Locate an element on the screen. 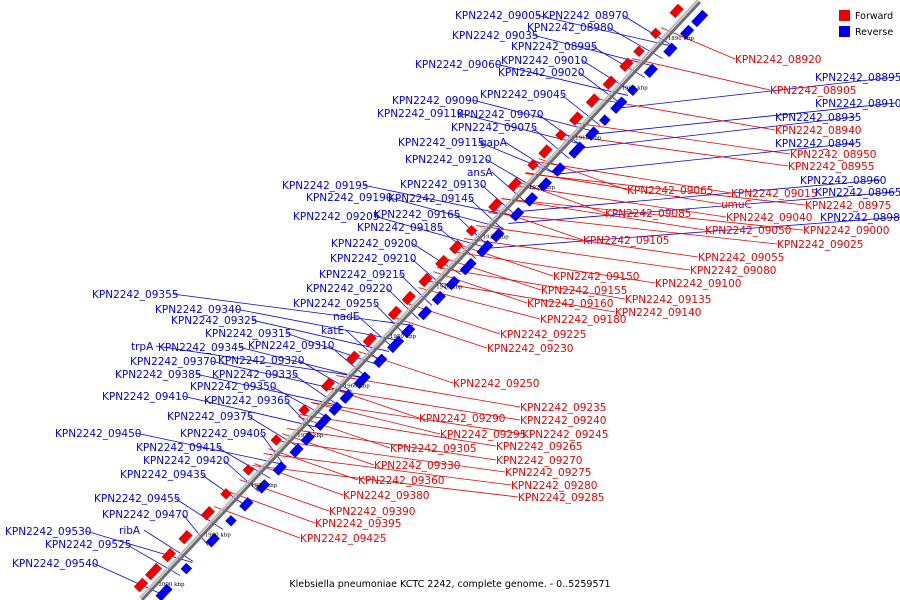 The width and height of the screenshot is (900, 600). reverse-gene-label: KPN2242_09450 is located at coordinates (98, 434).